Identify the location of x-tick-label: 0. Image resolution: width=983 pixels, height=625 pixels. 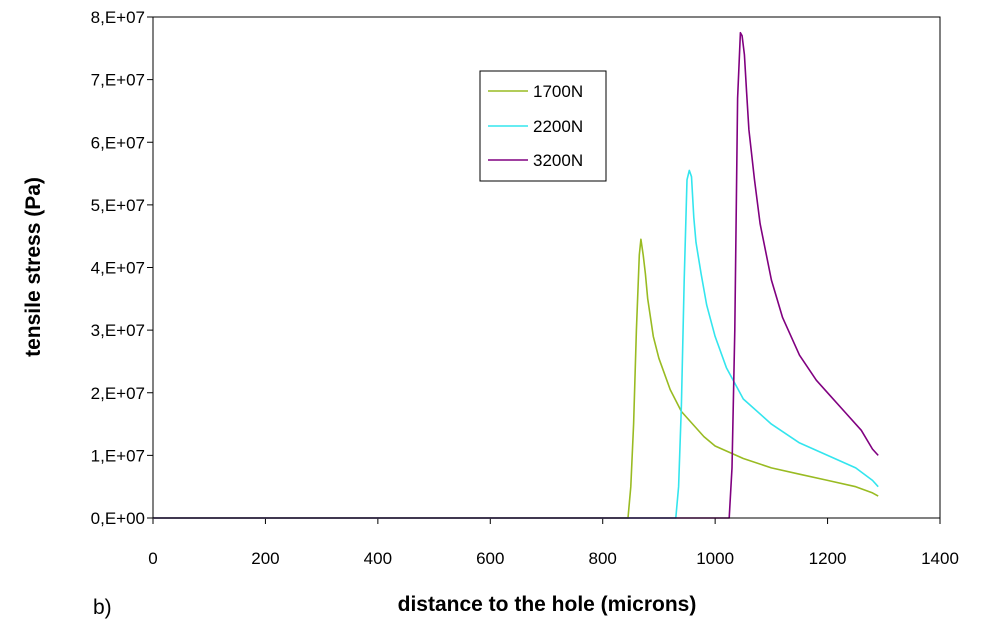
(152, 558).